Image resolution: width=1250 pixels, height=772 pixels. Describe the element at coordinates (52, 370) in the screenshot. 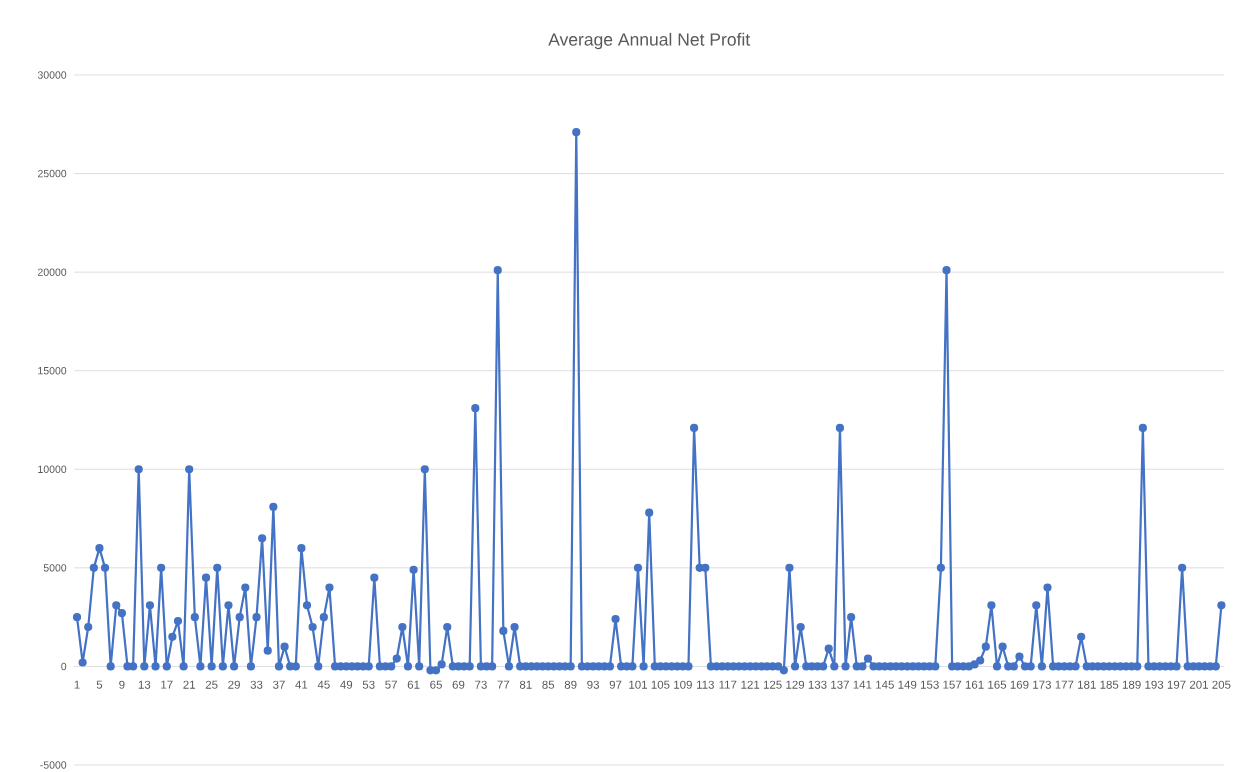

I see `y-tick-label: 15000` at that location.